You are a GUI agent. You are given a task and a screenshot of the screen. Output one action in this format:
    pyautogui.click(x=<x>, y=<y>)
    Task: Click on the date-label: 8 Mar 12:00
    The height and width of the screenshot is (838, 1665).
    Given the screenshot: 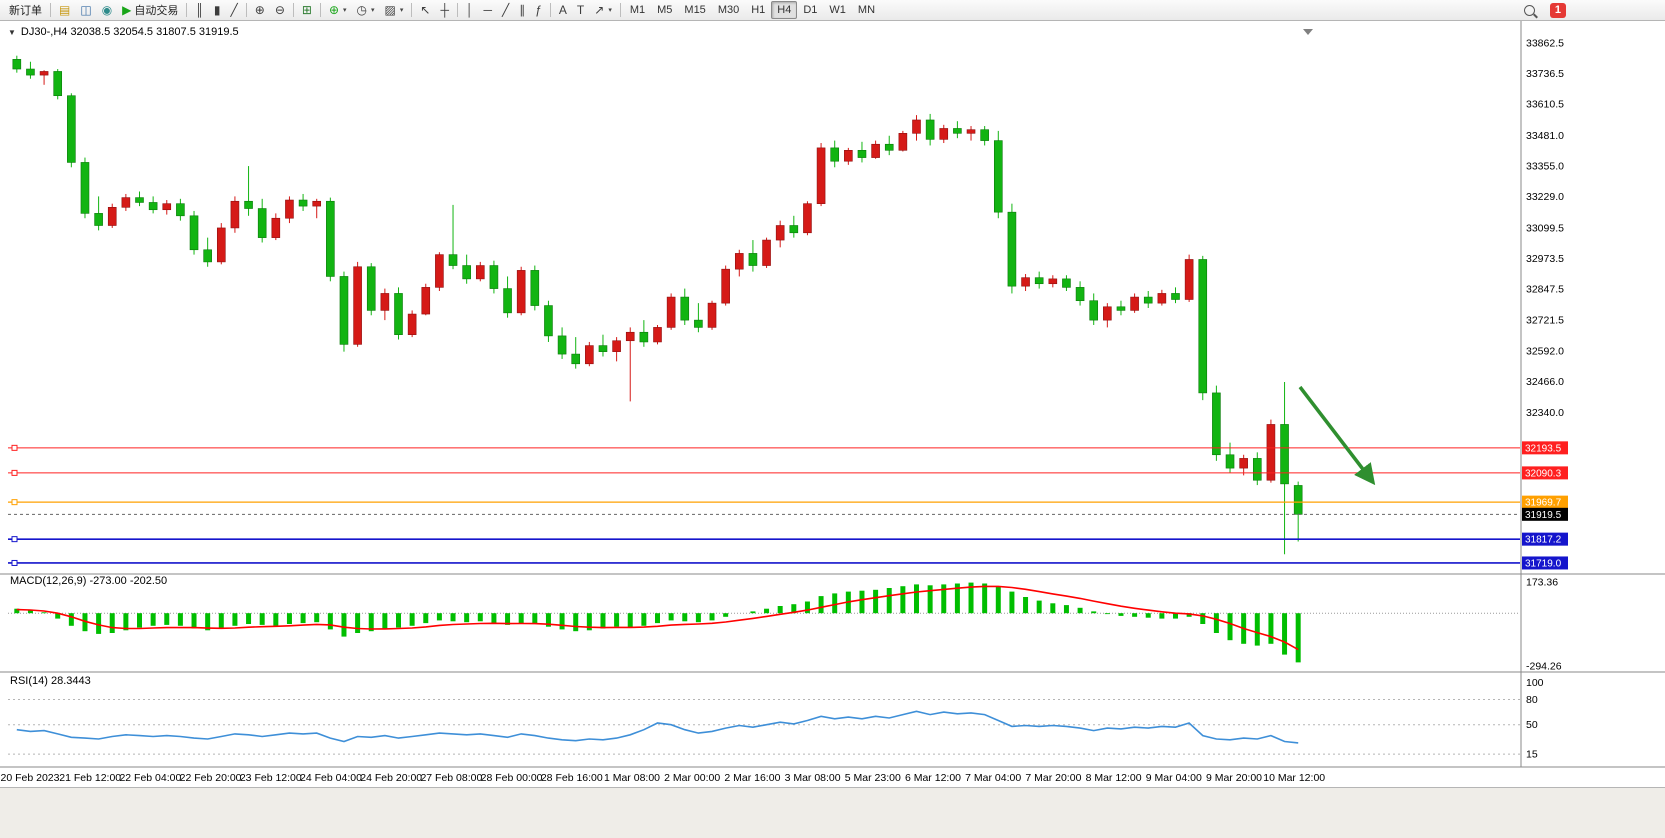 What is the action you would take?
    pyautogui.click(x=1114, y=778)
    